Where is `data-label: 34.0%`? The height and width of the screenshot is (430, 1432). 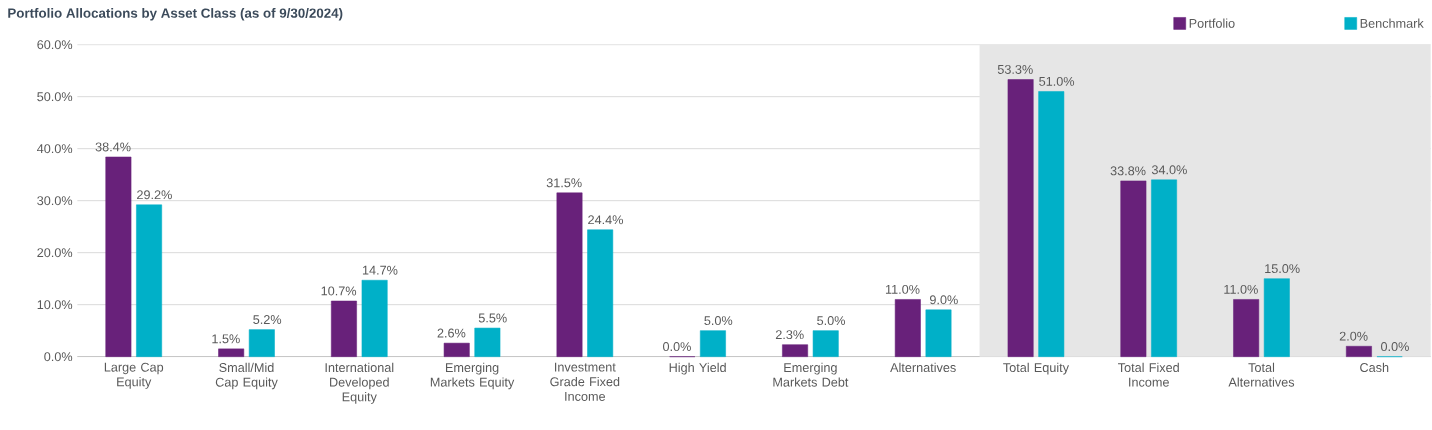
data-label: 34.0% is located at coordinates (1169, 170).